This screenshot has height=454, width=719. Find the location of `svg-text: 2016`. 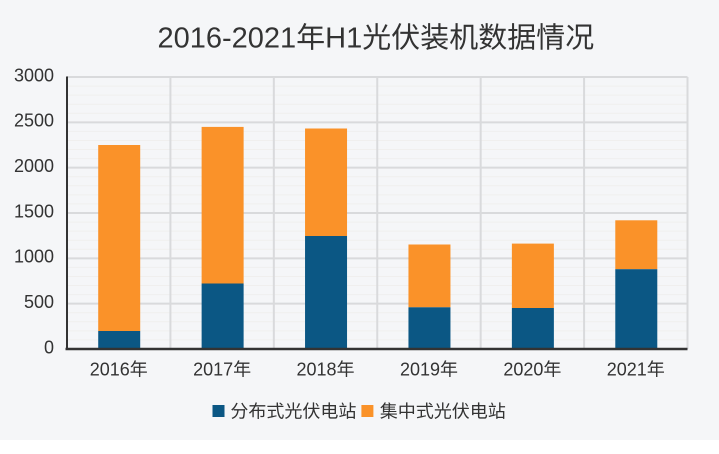

svg-text: 2016 is located at coordinates (110, 370).